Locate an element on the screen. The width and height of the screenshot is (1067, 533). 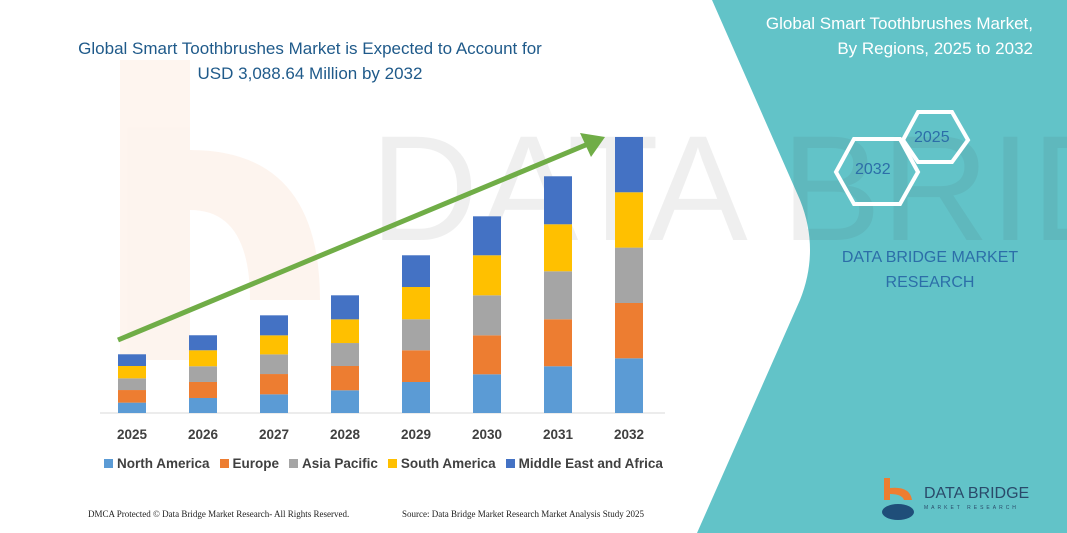
bar-2029-europe is located at coordinates (416, 366).